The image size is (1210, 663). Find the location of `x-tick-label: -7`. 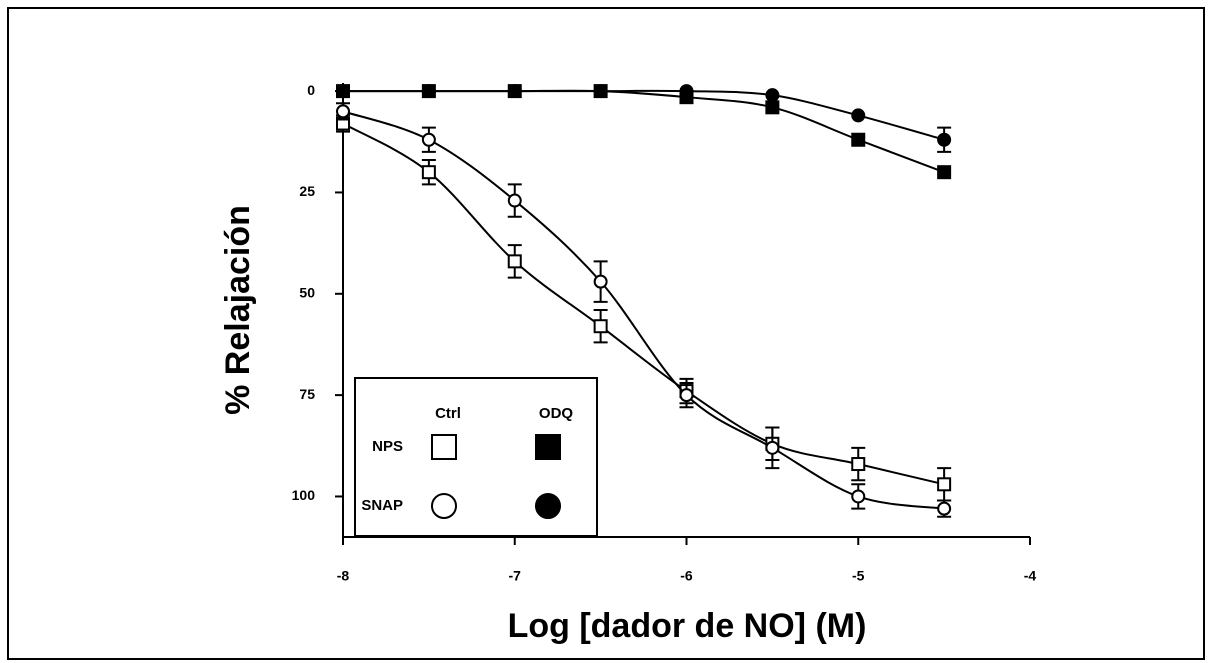

x-tick-label: -7 is located at coordinates (515, 576).